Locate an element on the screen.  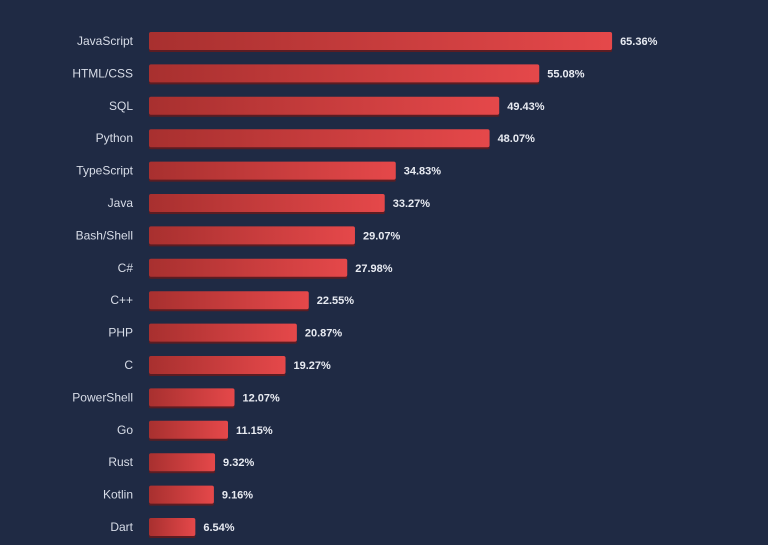
value-label: 65.36% is located at coordinates (639, 42).